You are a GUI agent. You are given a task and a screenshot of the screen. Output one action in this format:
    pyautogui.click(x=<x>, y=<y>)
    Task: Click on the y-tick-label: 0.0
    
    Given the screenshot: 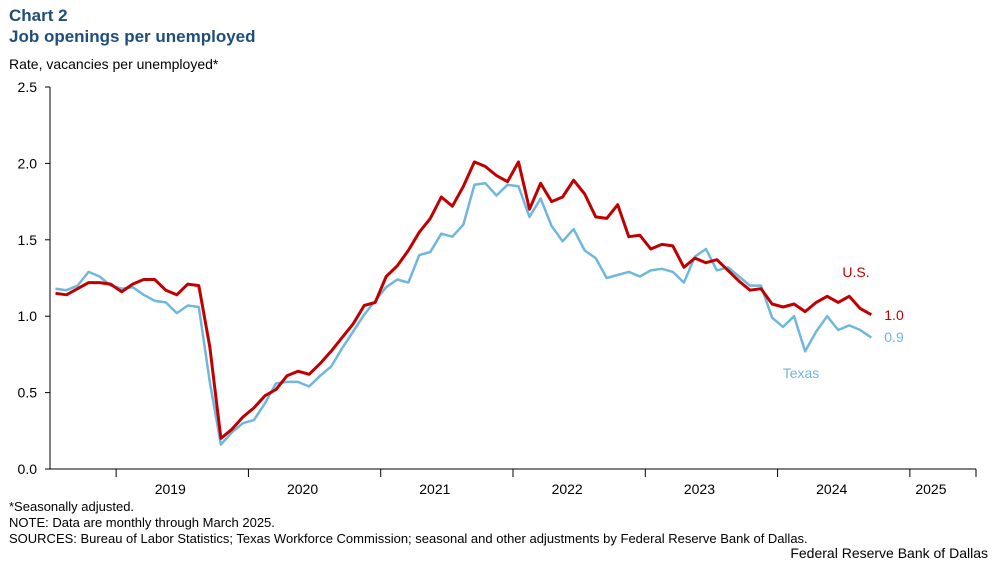 What is the action you would take?
    pyautogui.click(x=28, y=469)
    